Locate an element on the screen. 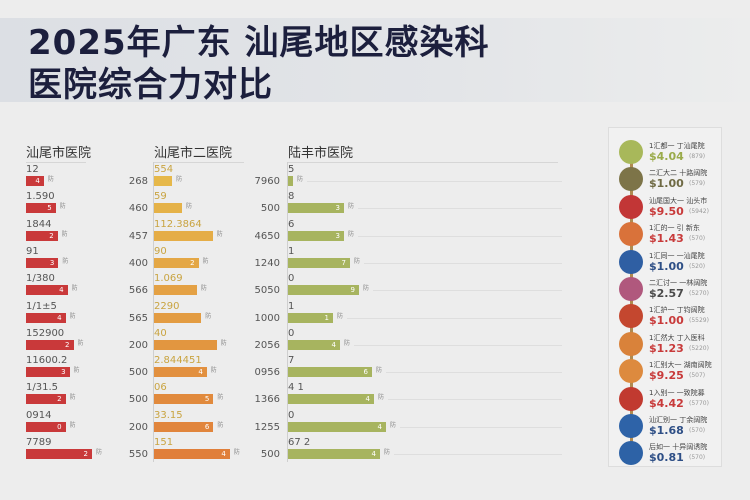 This screenshot has height=500, width=750. legend-item-price: $9.25 is located at coordinates (666, 376).